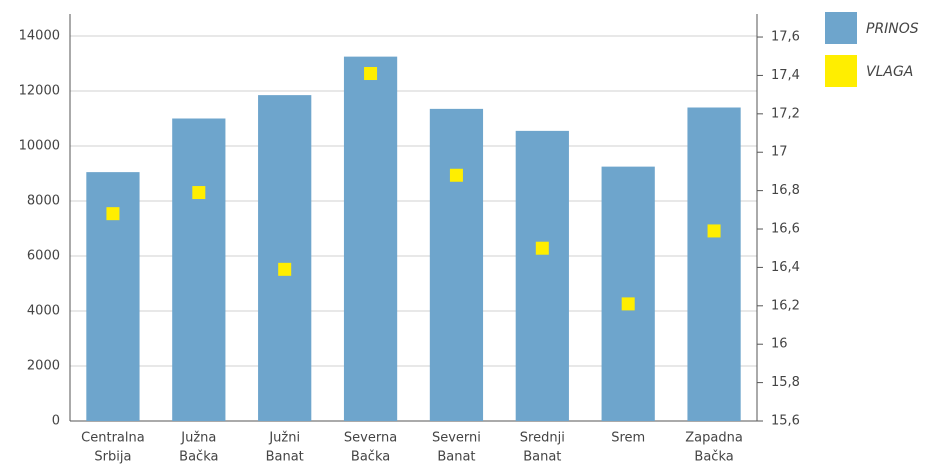 This screenshot has width=935, height=467. Describe the element at coordinates (39, 36) in the screenshot. I see `y-tick-label: 14000` at that location.